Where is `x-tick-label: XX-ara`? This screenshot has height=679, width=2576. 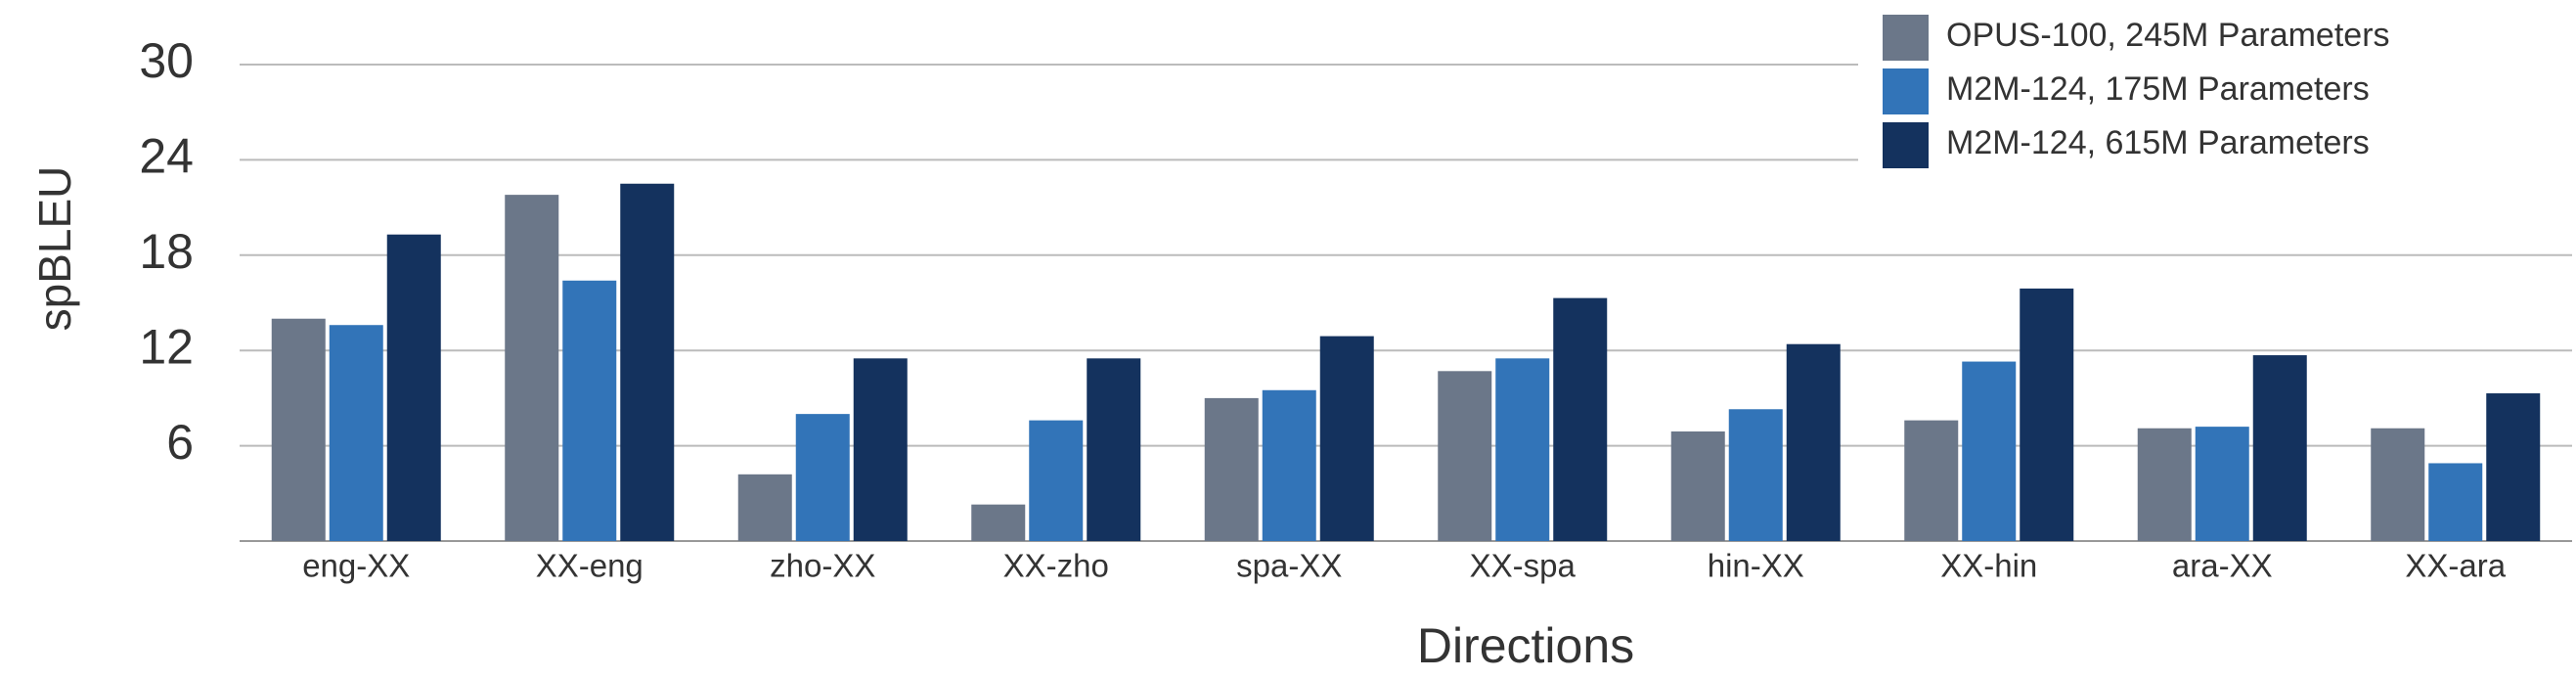 x-tick-label: XX-ara is located at coordinates (2455, 566).